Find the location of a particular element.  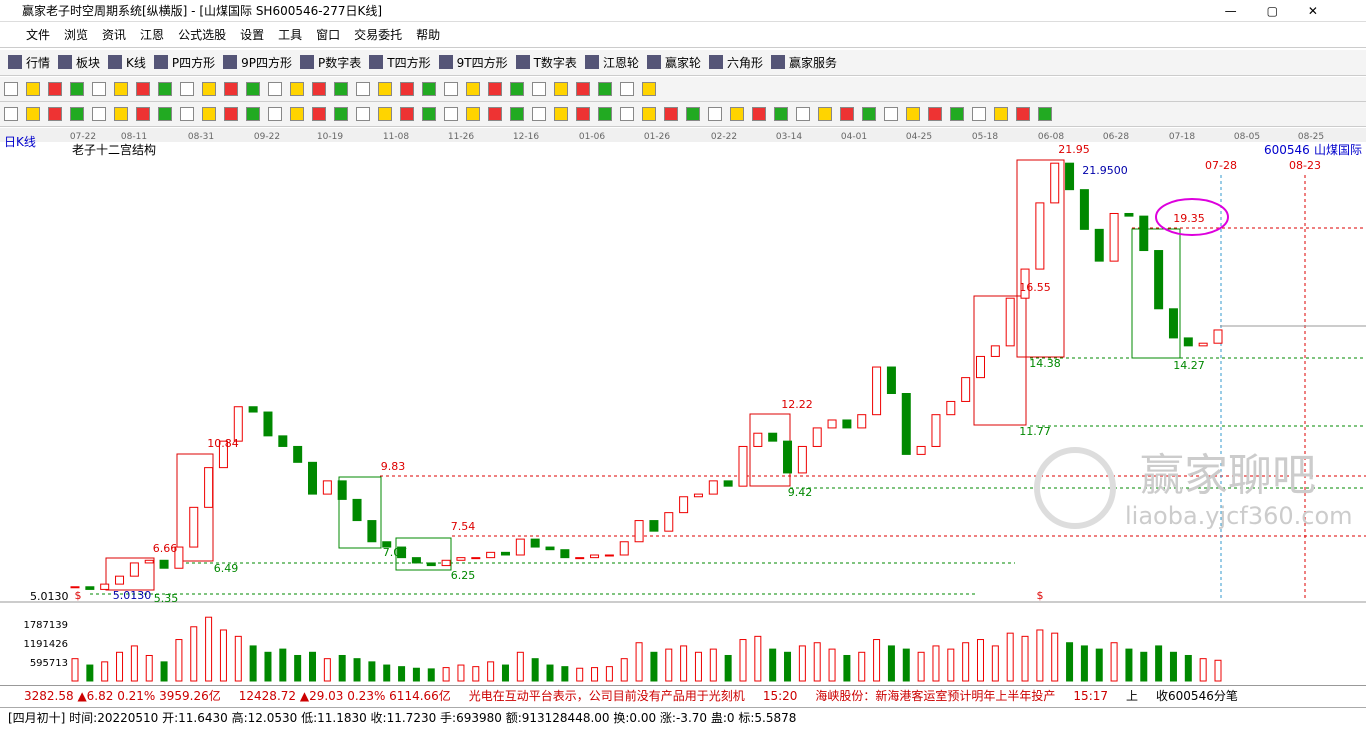

menu-item: 文件 is located at coordinates (38, 35).